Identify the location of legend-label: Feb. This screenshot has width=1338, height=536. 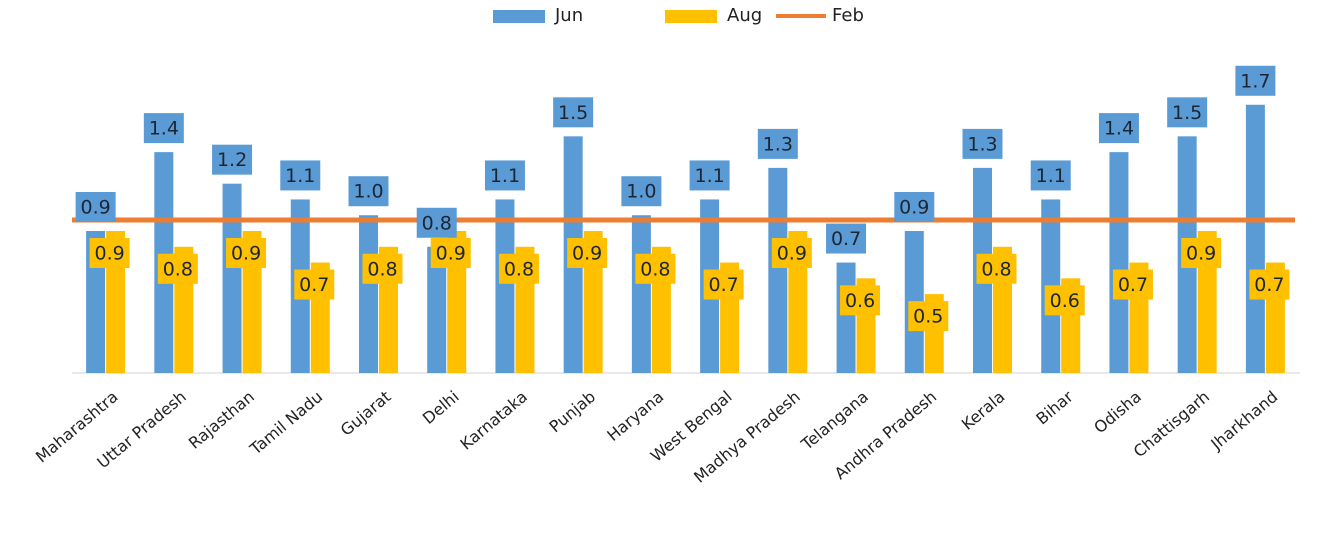
(848, 15).